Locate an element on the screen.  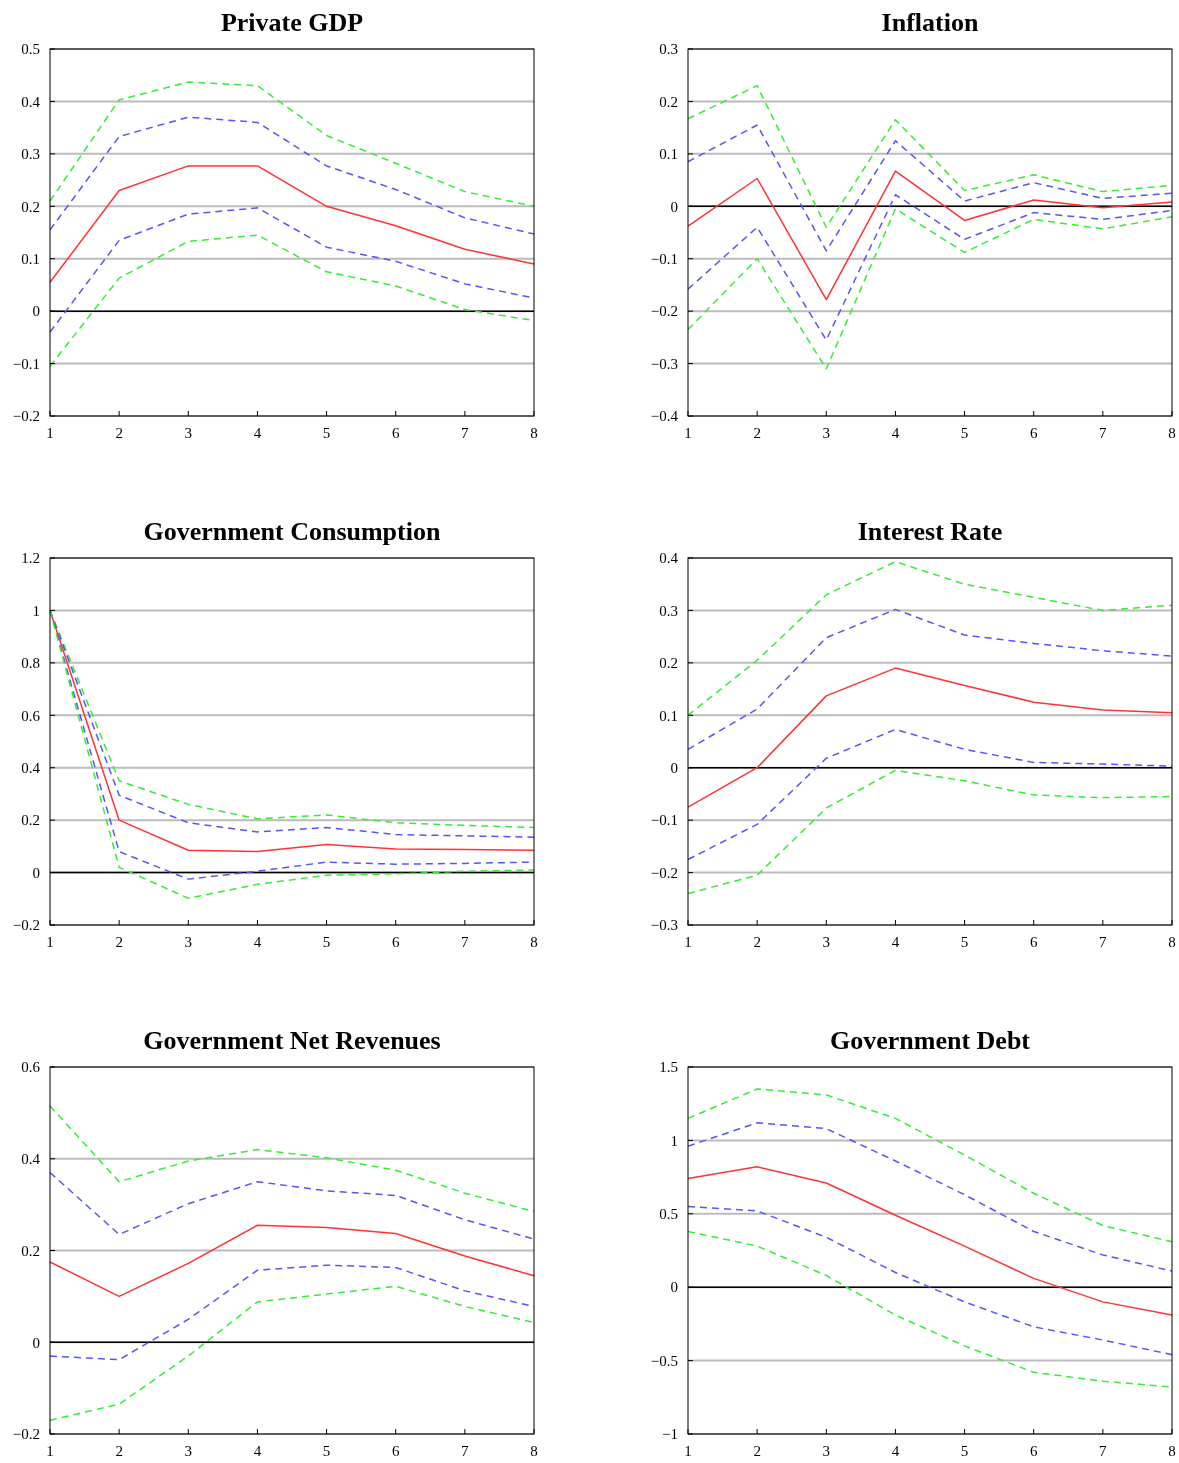
chart-title: Inflation is located at coordinates (930, 22).